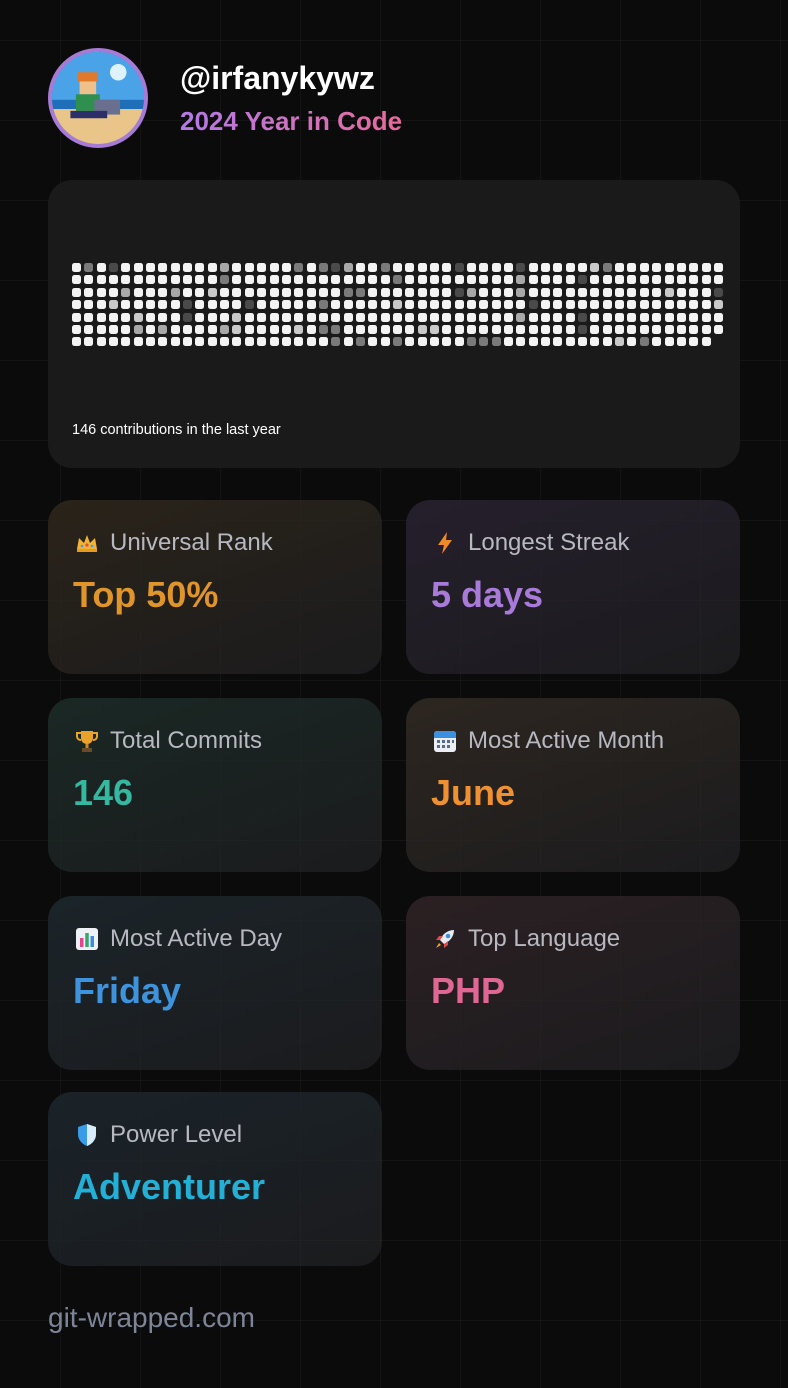  Describe the element at coordinates (573, 983) in the screenshot. I see `stat-card-top-language: Top Language PHP` at that location.